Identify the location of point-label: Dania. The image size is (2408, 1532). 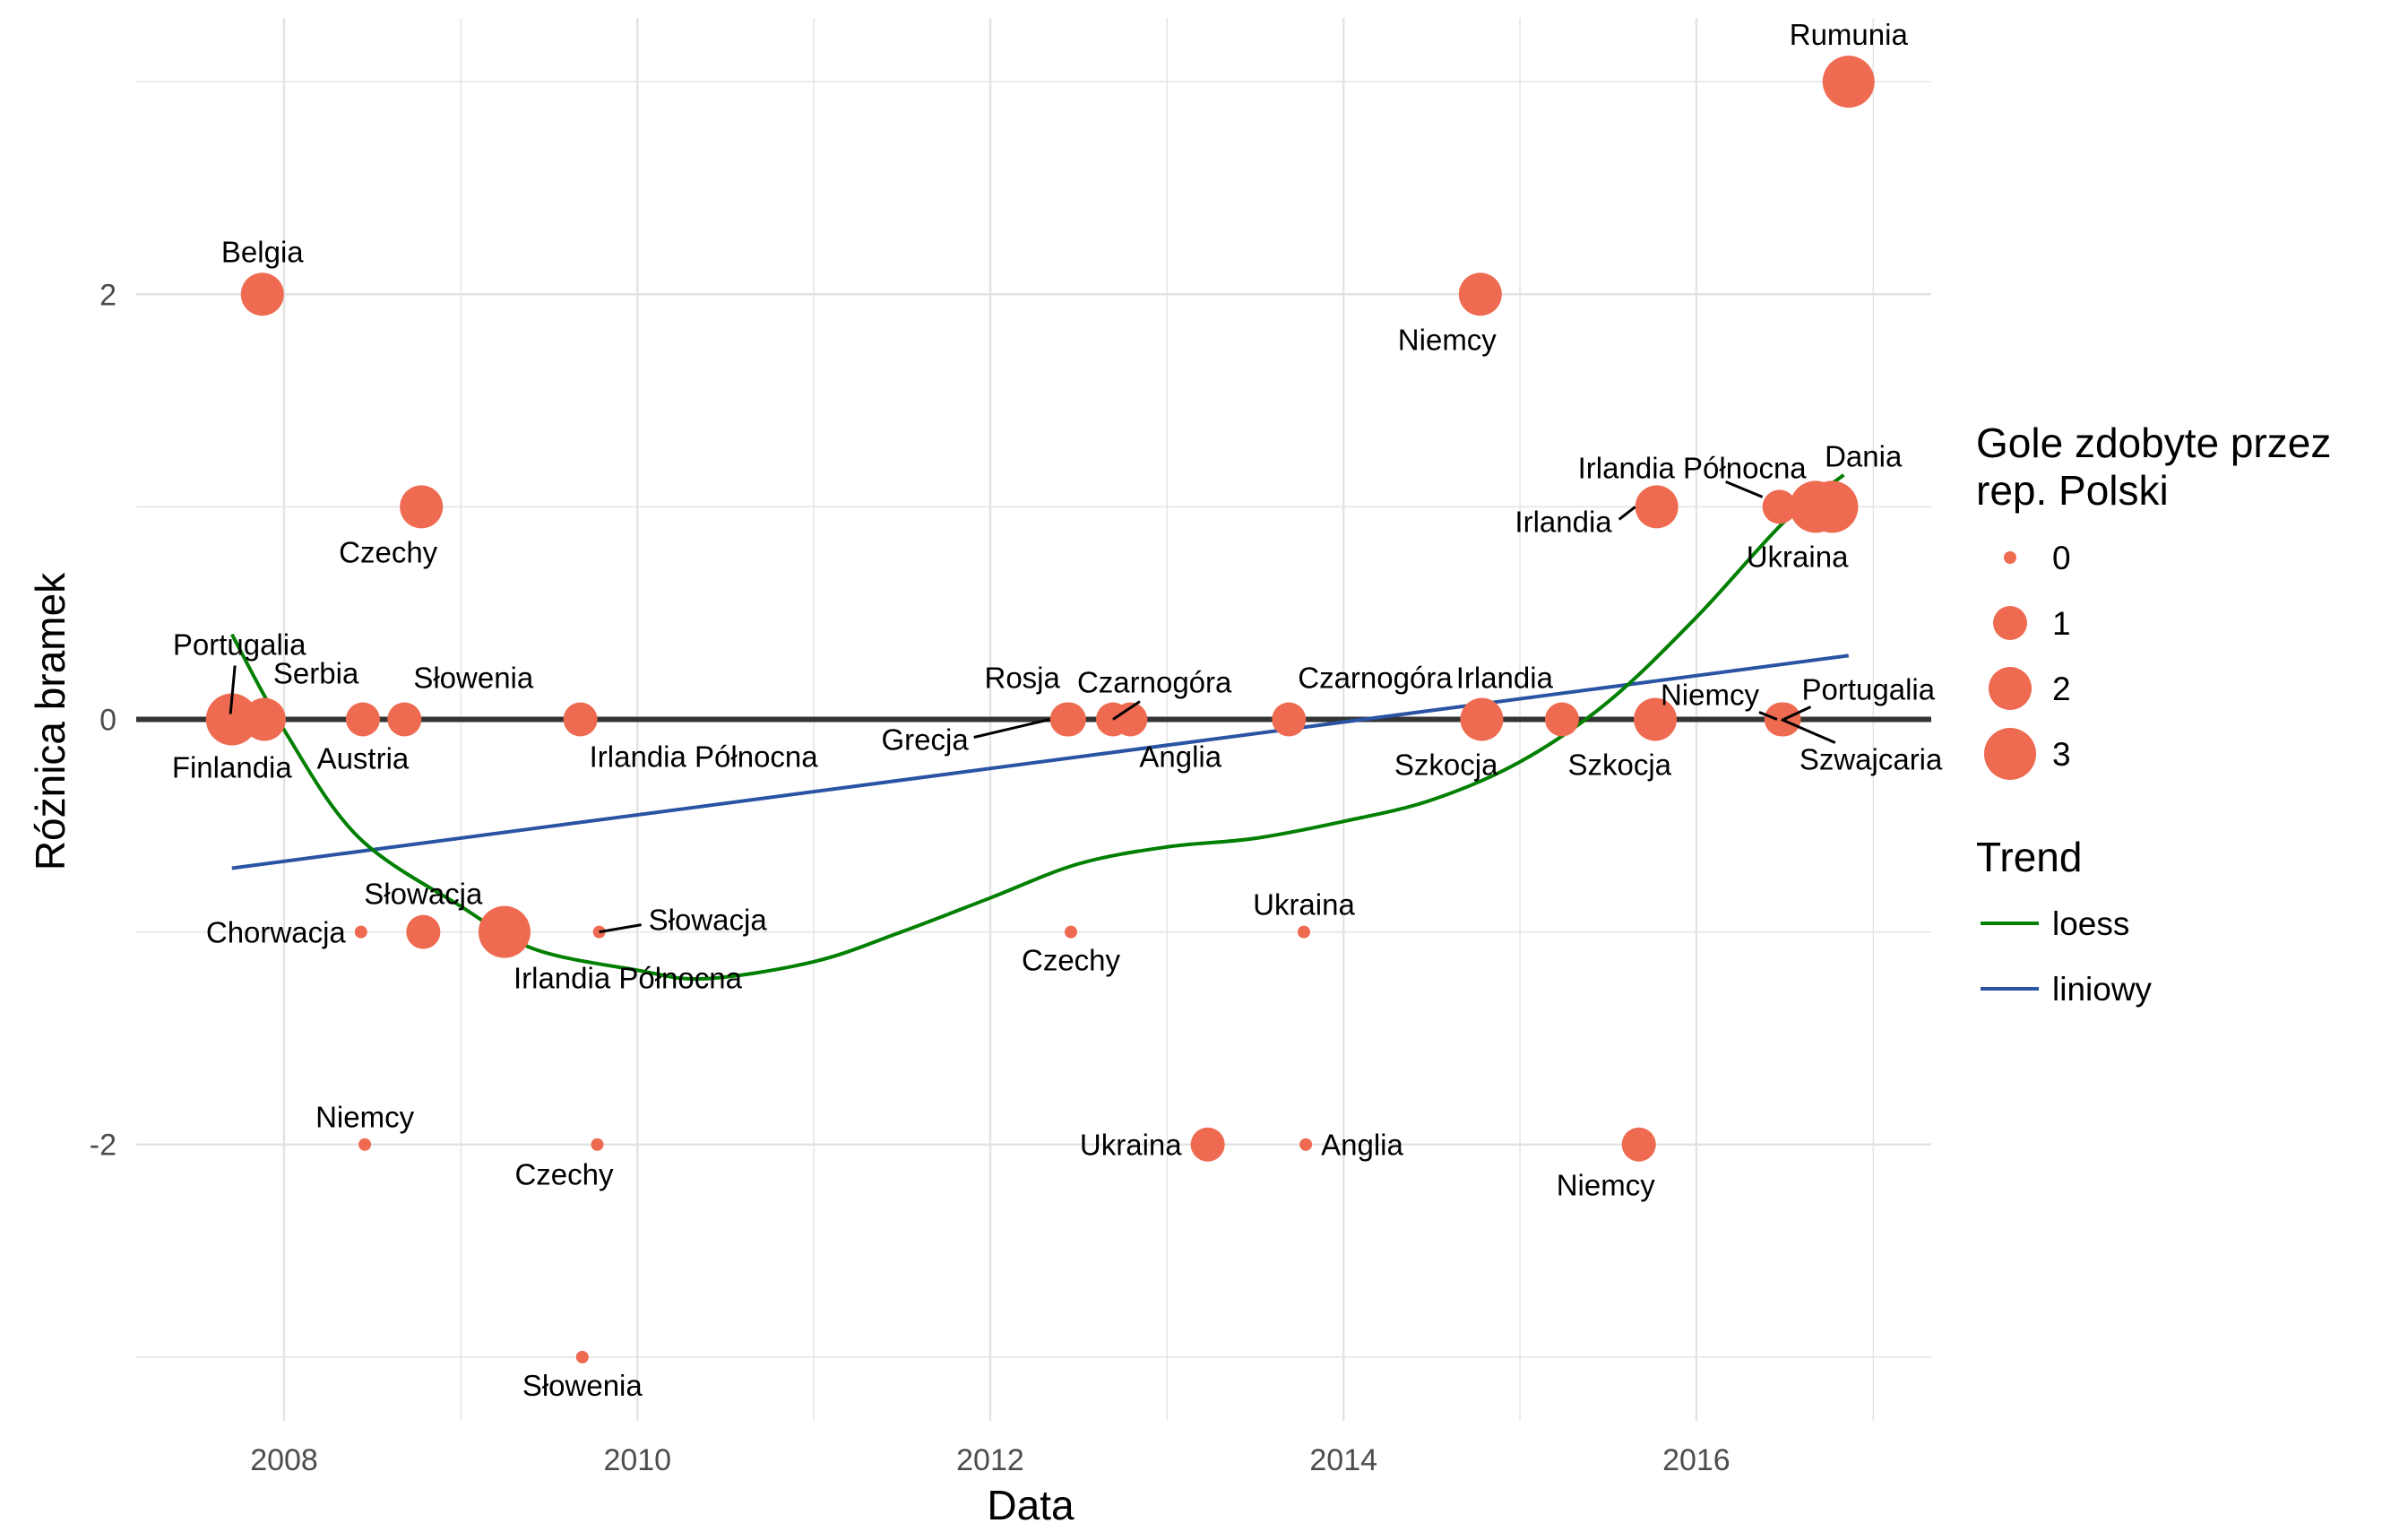
(1864, 455).